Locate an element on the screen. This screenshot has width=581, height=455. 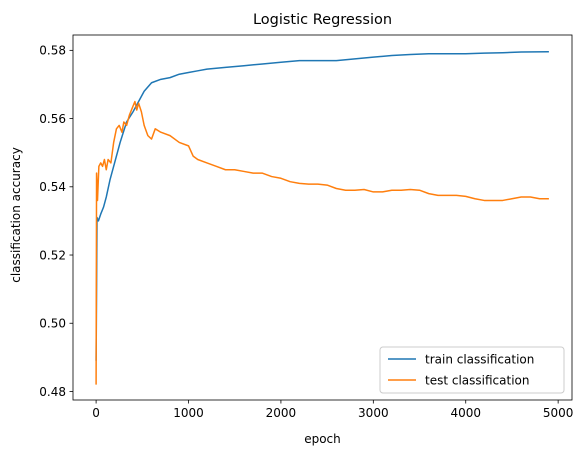
y-tick-label: 0.48 is located at coordinates (52, 392).